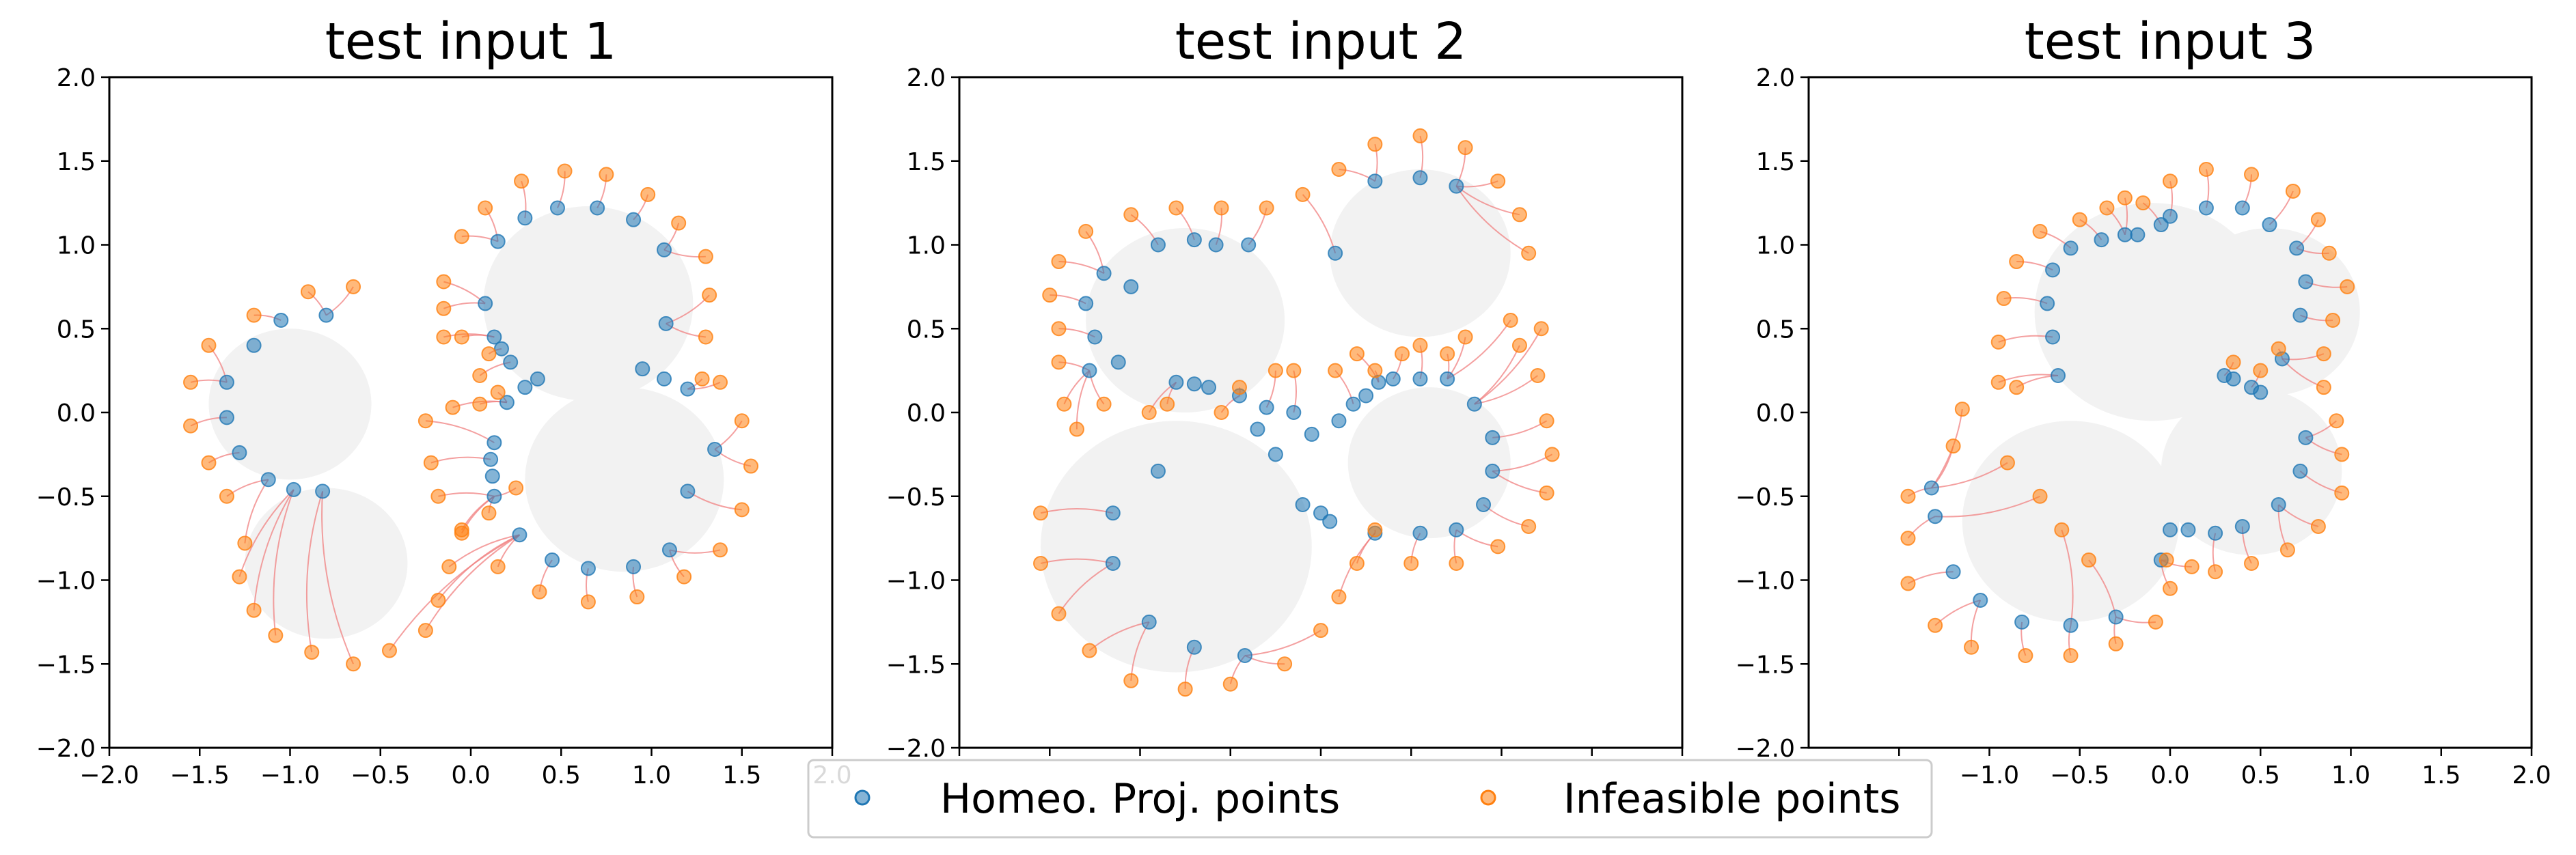 The image size is (2576, 855). Describe the element at coordinates (380, 775) in the screenshot. I see `x-tick-label: −0.5` at that location.